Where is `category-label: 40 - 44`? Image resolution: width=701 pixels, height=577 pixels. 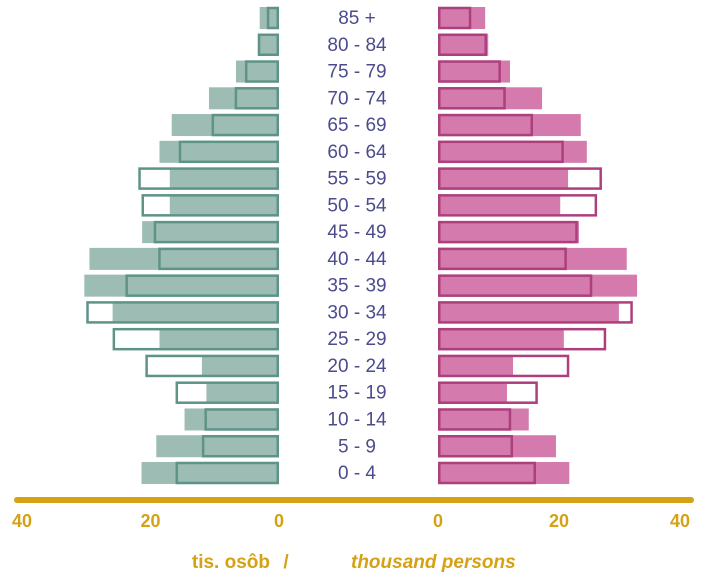
category-label: 40 - 44 is located at coordinates (357, 259).